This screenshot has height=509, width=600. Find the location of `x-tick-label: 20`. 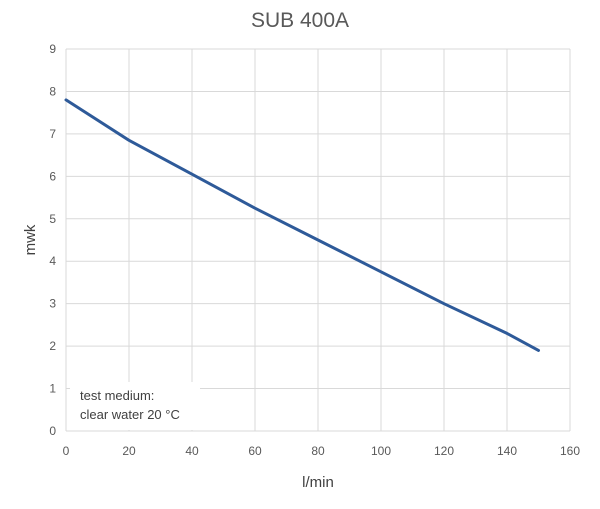

x-tick-label: 20 is located at coordinates (129, 451).